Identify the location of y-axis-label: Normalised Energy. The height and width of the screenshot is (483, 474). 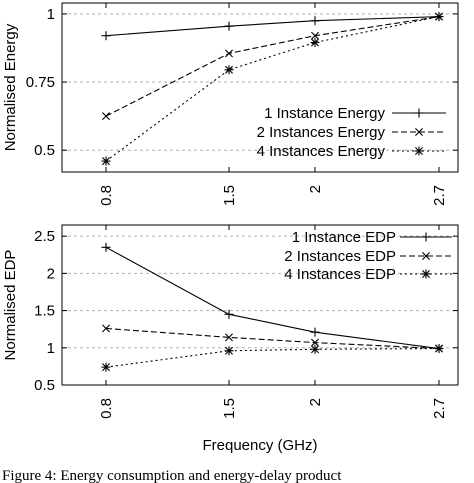
(10, 87).